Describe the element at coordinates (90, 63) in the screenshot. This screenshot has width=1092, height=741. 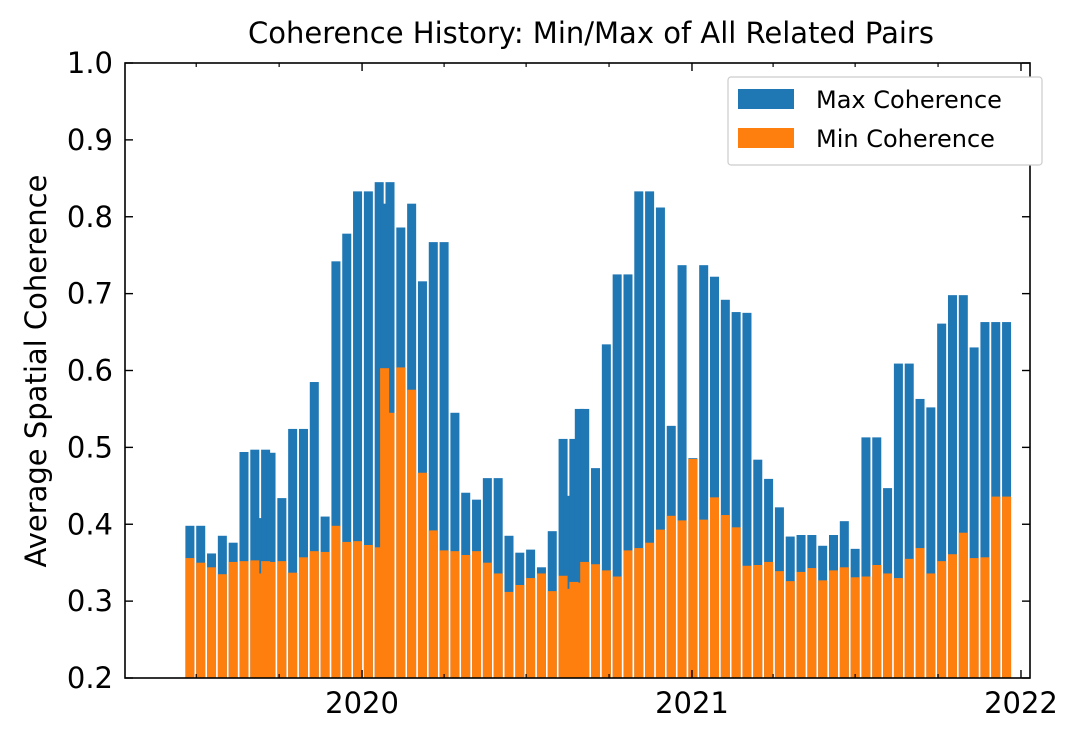
I see `y-tick-label: 1.0` at that location.